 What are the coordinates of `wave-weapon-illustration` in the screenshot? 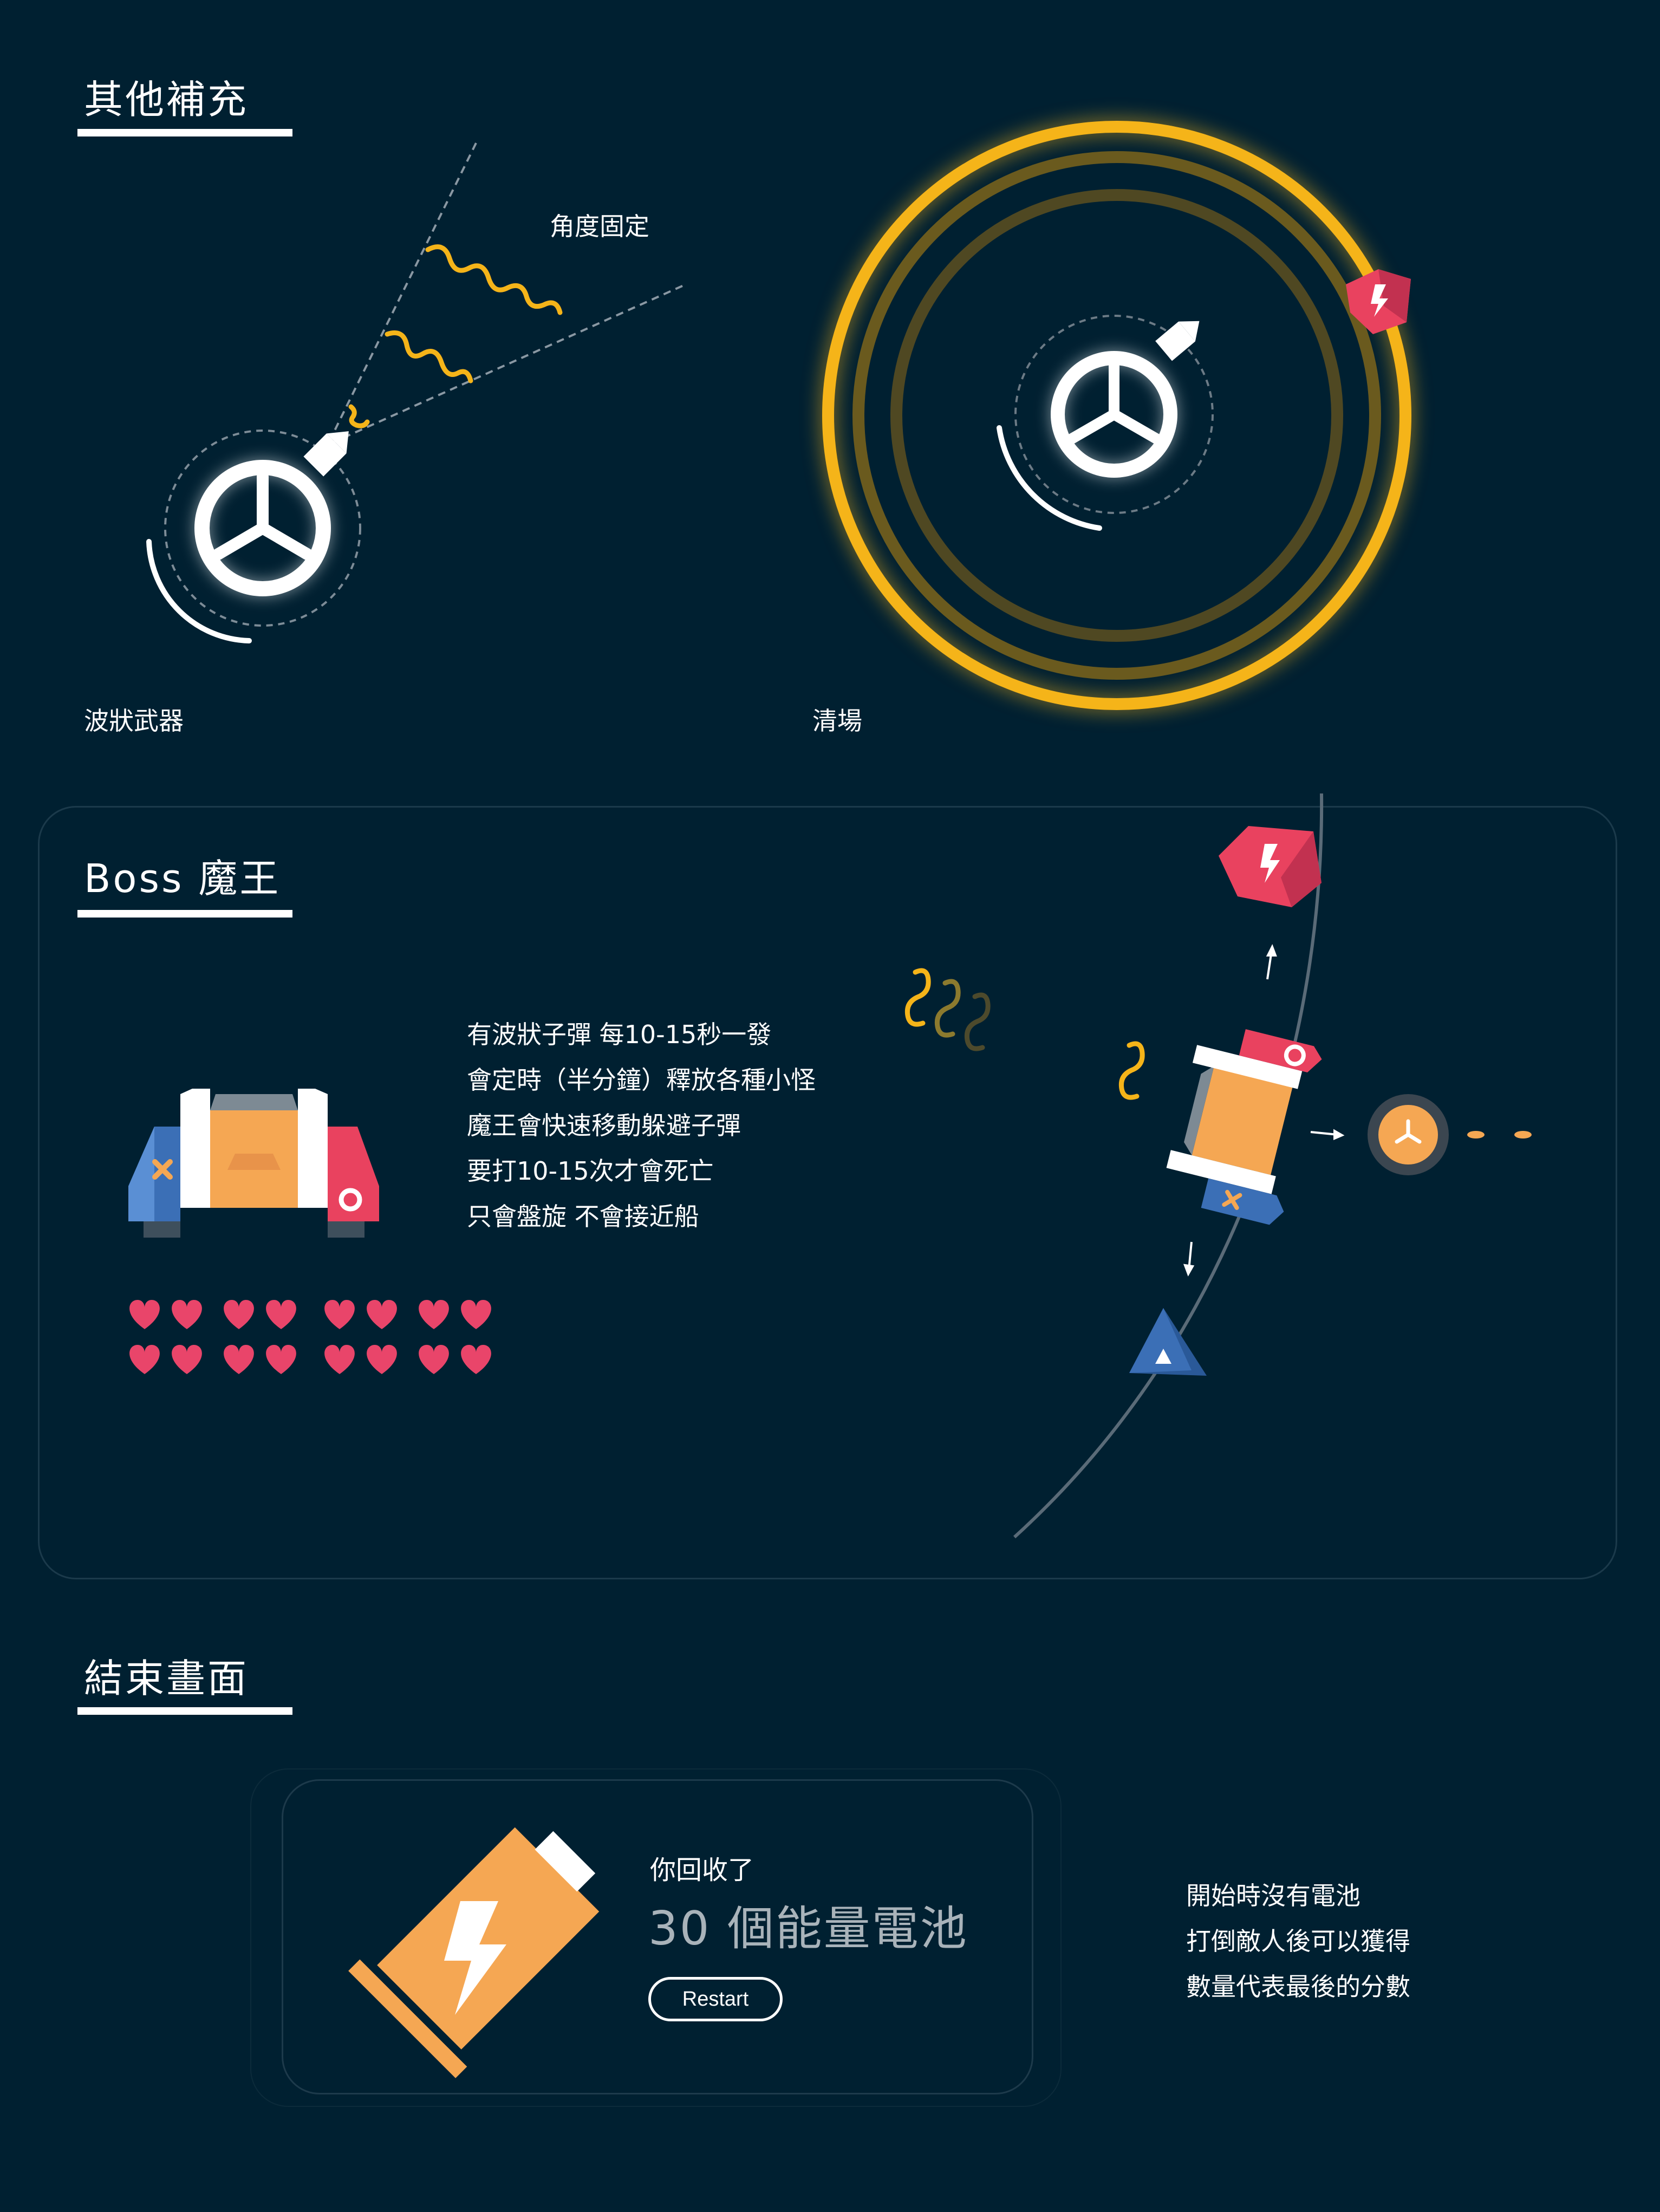 It's located at (415, 392).